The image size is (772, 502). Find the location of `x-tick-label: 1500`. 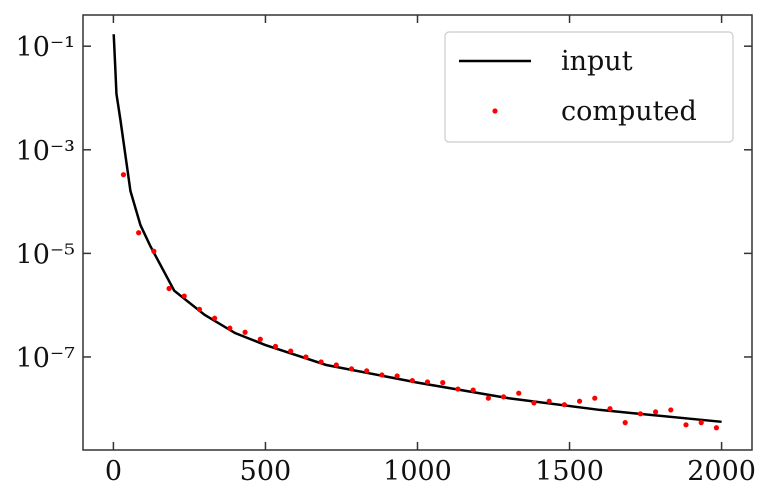

x-tick-label: 1500 is located at coordinates (569, 471).